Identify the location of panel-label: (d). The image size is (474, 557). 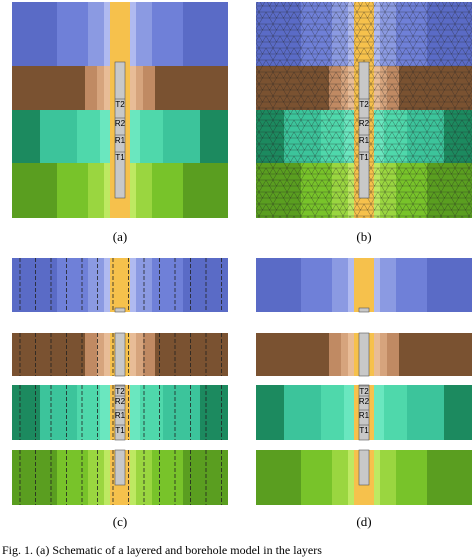
(363, 521).